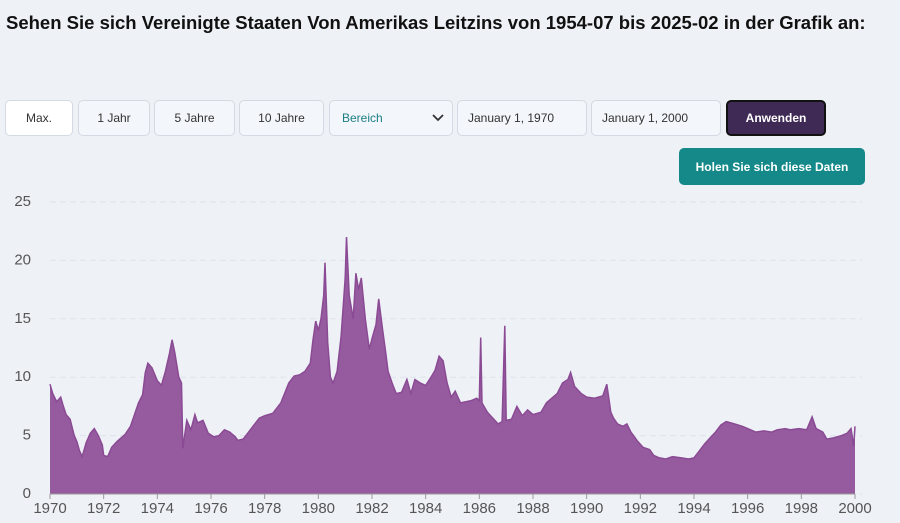  Describe the element at coordinates (438, 118) in the screenshot. I see `chevron-icon` at that location.